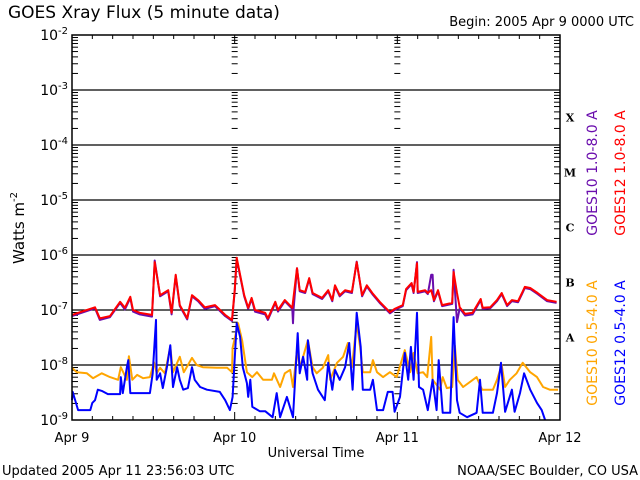  I want to click on y-tick-exp: -5, so click(63, 196).